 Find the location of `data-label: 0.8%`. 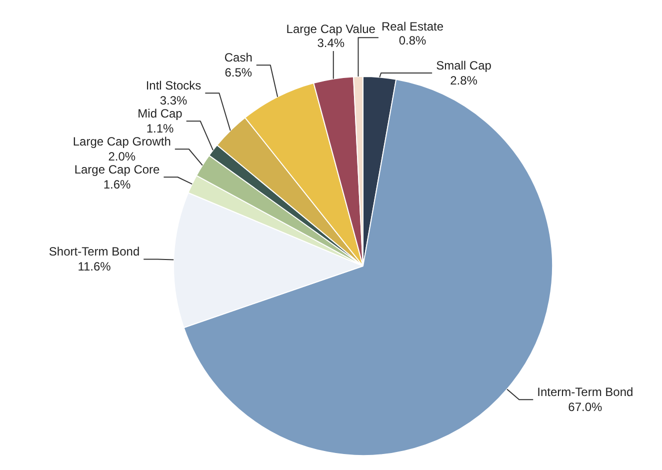

data-label: 0.8% is located at coordinates (412, 41).